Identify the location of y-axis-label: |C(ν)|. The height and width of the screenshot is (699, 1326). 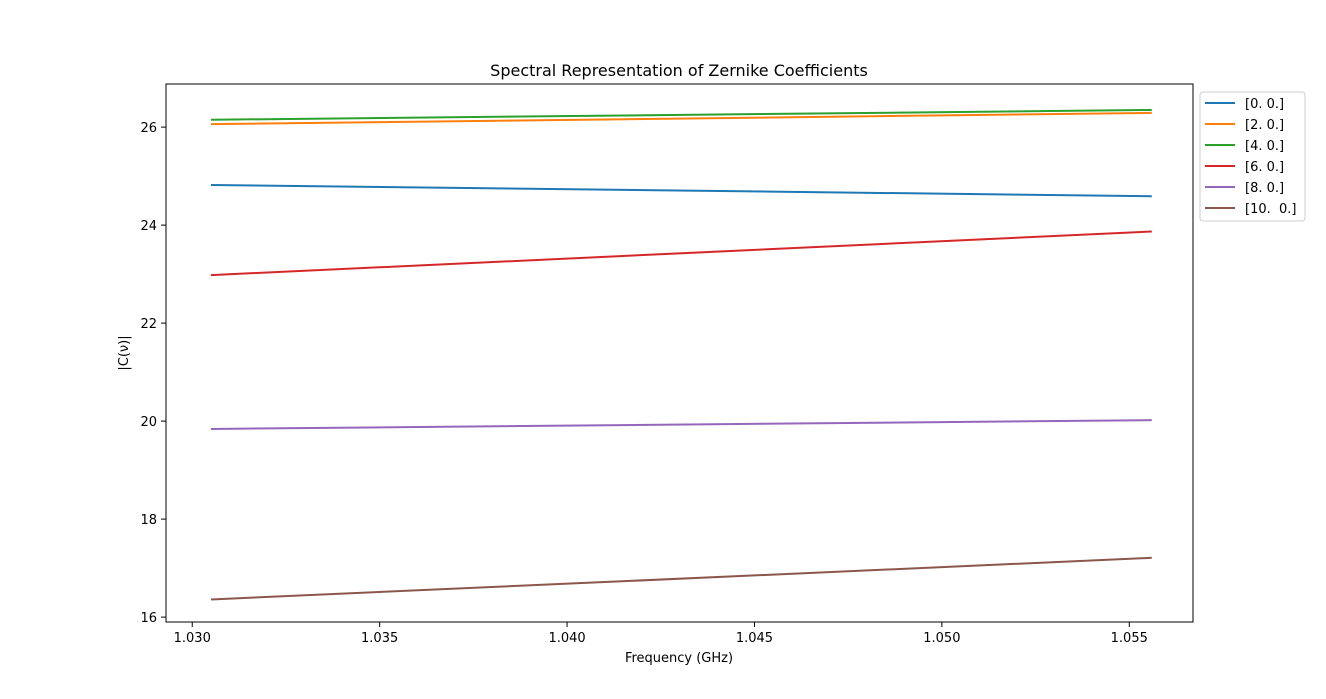
(124, 352).